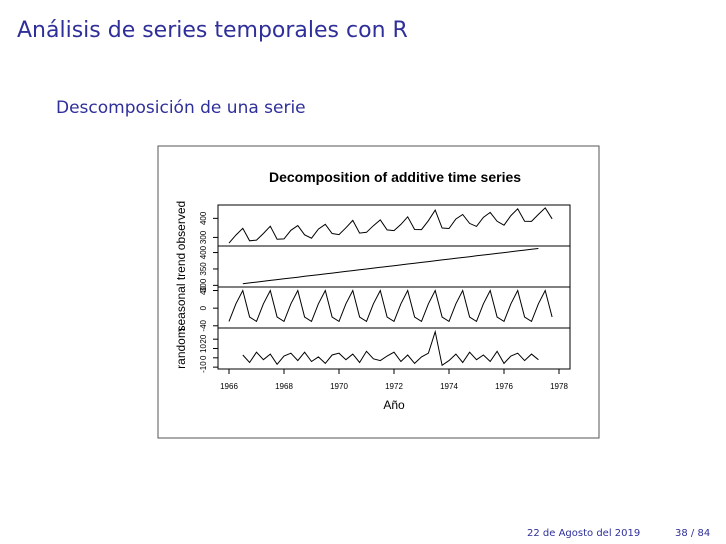 Image resolution: width=726 pixels, height=544 pixels. I want to click on x-tick-label: 1978, so click(559, 386).